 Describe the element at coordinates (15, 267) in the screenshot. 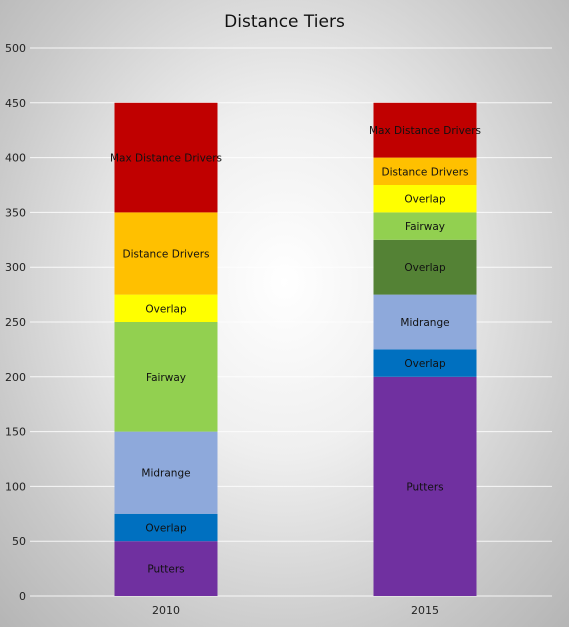

I see `y-tick-label: 300` at that location.